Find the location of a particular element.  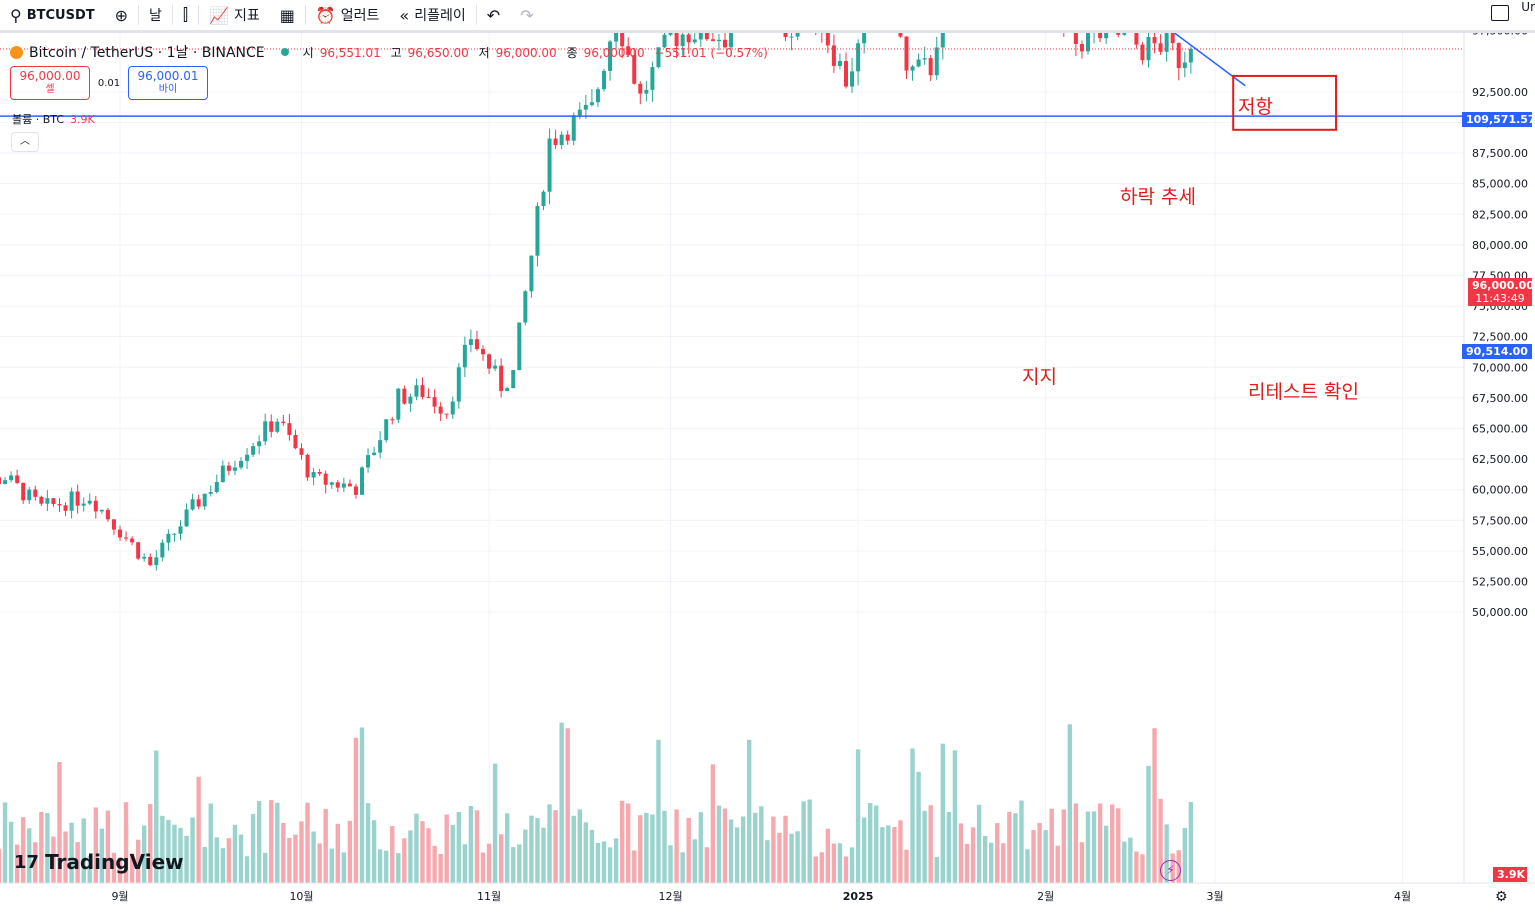

undo-button: ↶ is located at coordinates (493, 15).